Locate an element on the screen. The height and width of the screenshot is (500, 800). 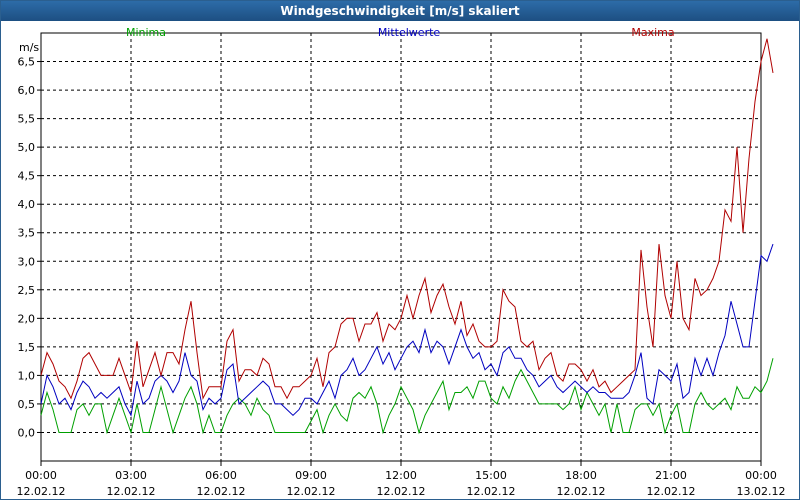
legend: Minima Mittelwerte Maxima is located at coordinates (400, 32).